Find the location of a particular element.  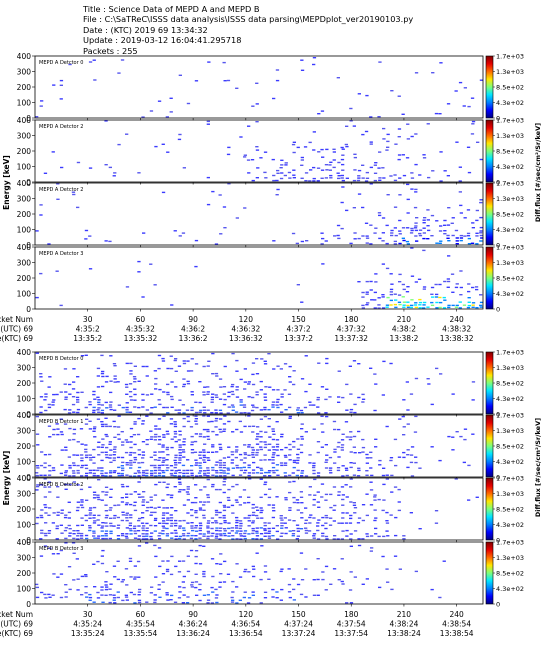

x-tick-label: 4:37:2 is located at coordinates (298, 329).